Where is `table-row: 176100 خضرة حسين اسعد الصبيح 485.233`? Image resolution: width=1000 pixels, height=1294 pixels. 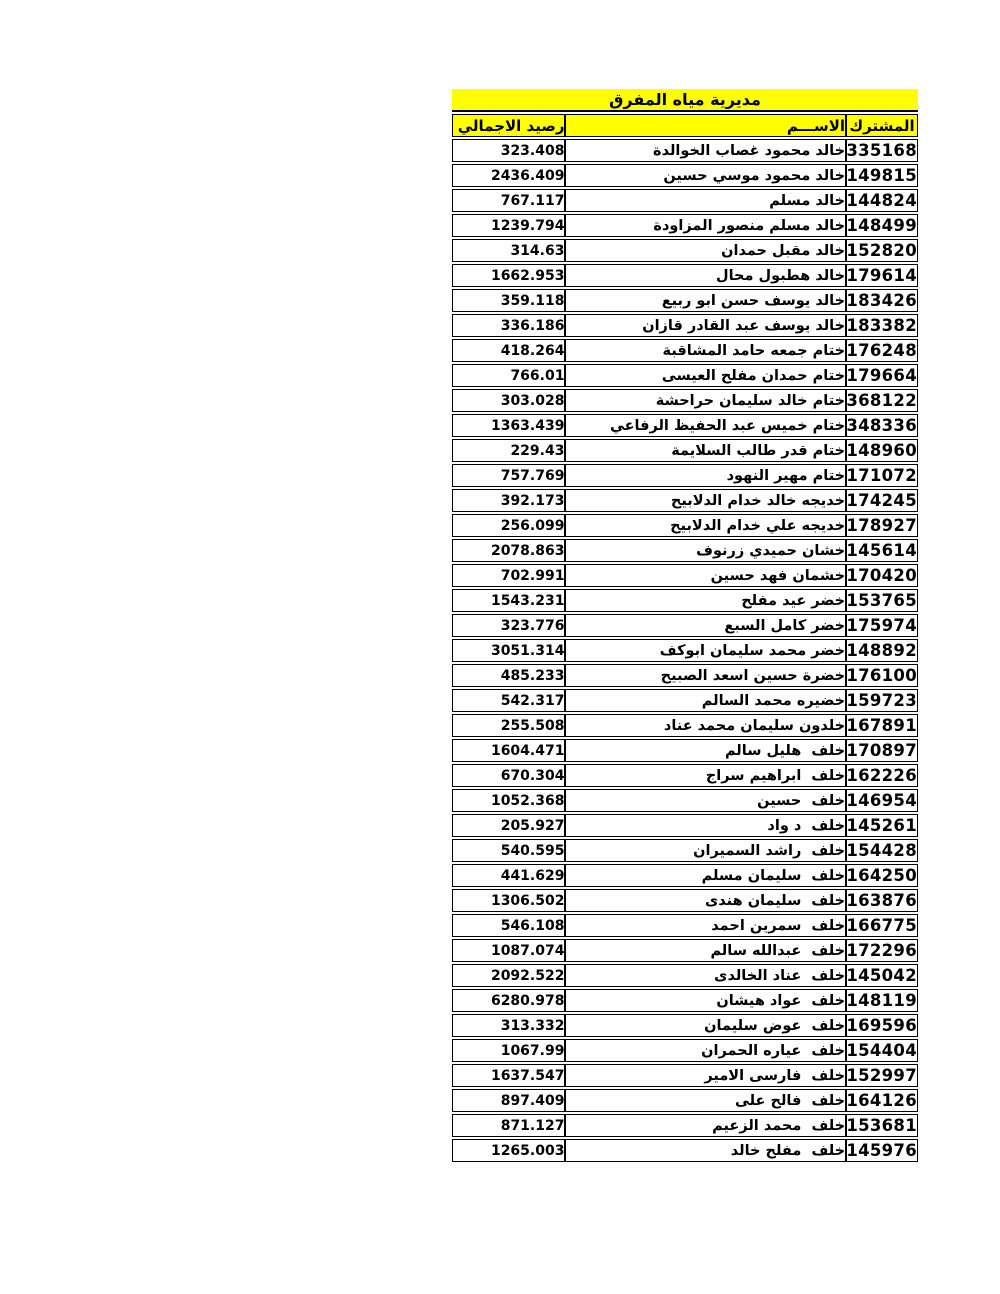
table-row: 176100 خضرة حسين اسعد الصبيح 485.233 is located at coordinates (685, 675).